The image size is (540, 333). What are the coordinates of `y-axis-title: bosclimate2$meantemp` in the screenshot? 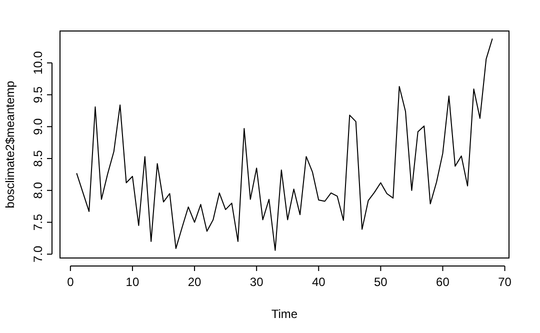 It's located at (10, 144).